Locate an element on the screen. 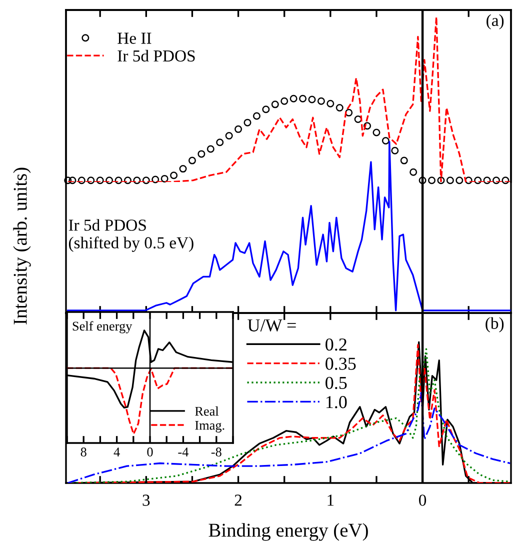 The width and height of the screenshot is (513, 553). legend-label: Ir 5d PDOS is located at coordinates (156, 56).